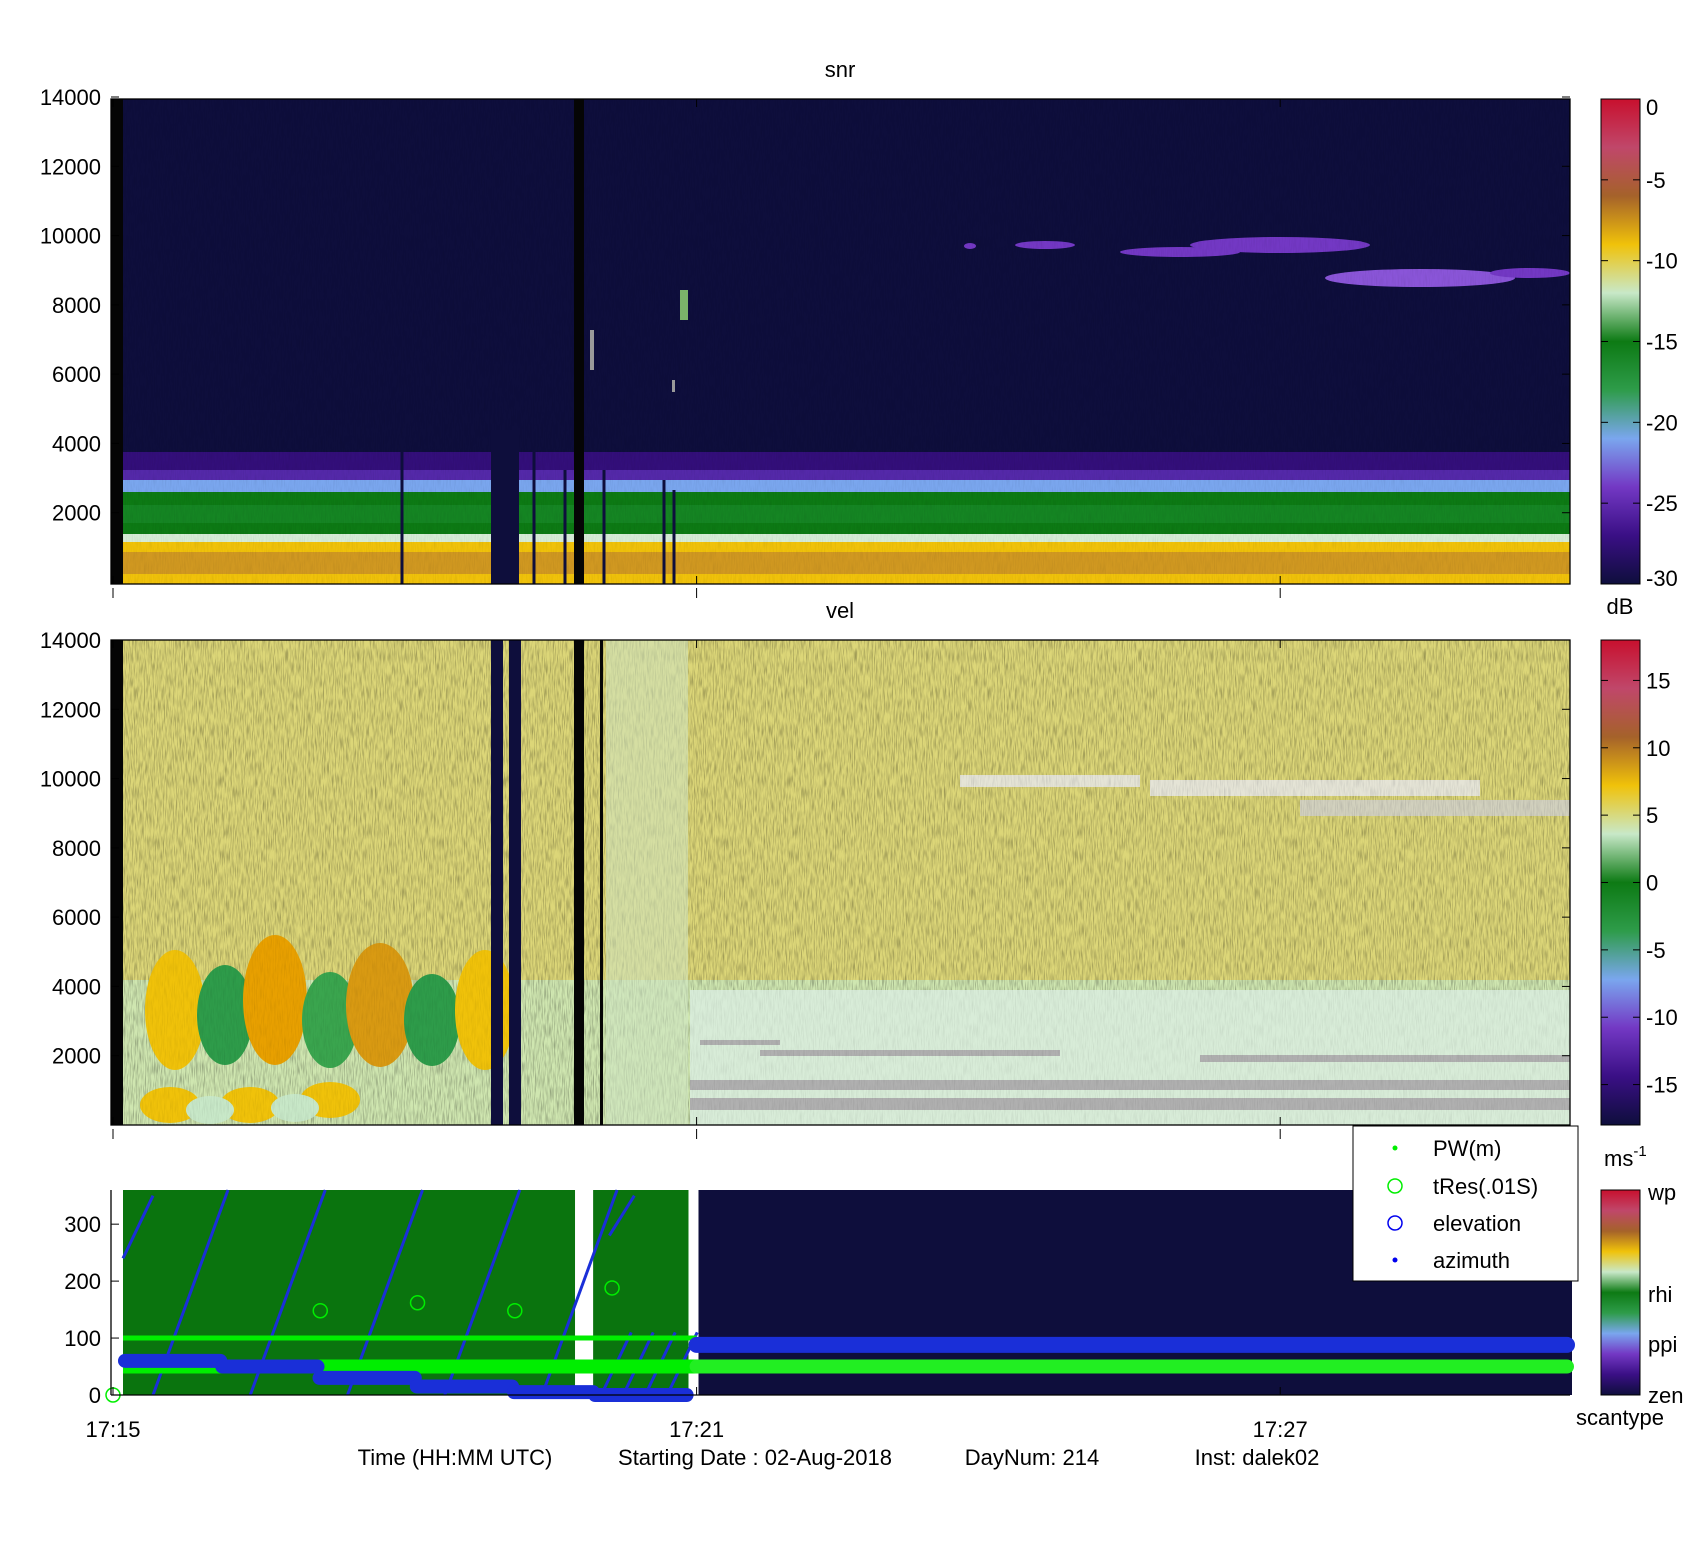  What do you see at coordinates (696, 1414) in the screenshot?
I see `scan-x-ticks: 17:15 17:21 17:27` at bounding box center [696, 1414].